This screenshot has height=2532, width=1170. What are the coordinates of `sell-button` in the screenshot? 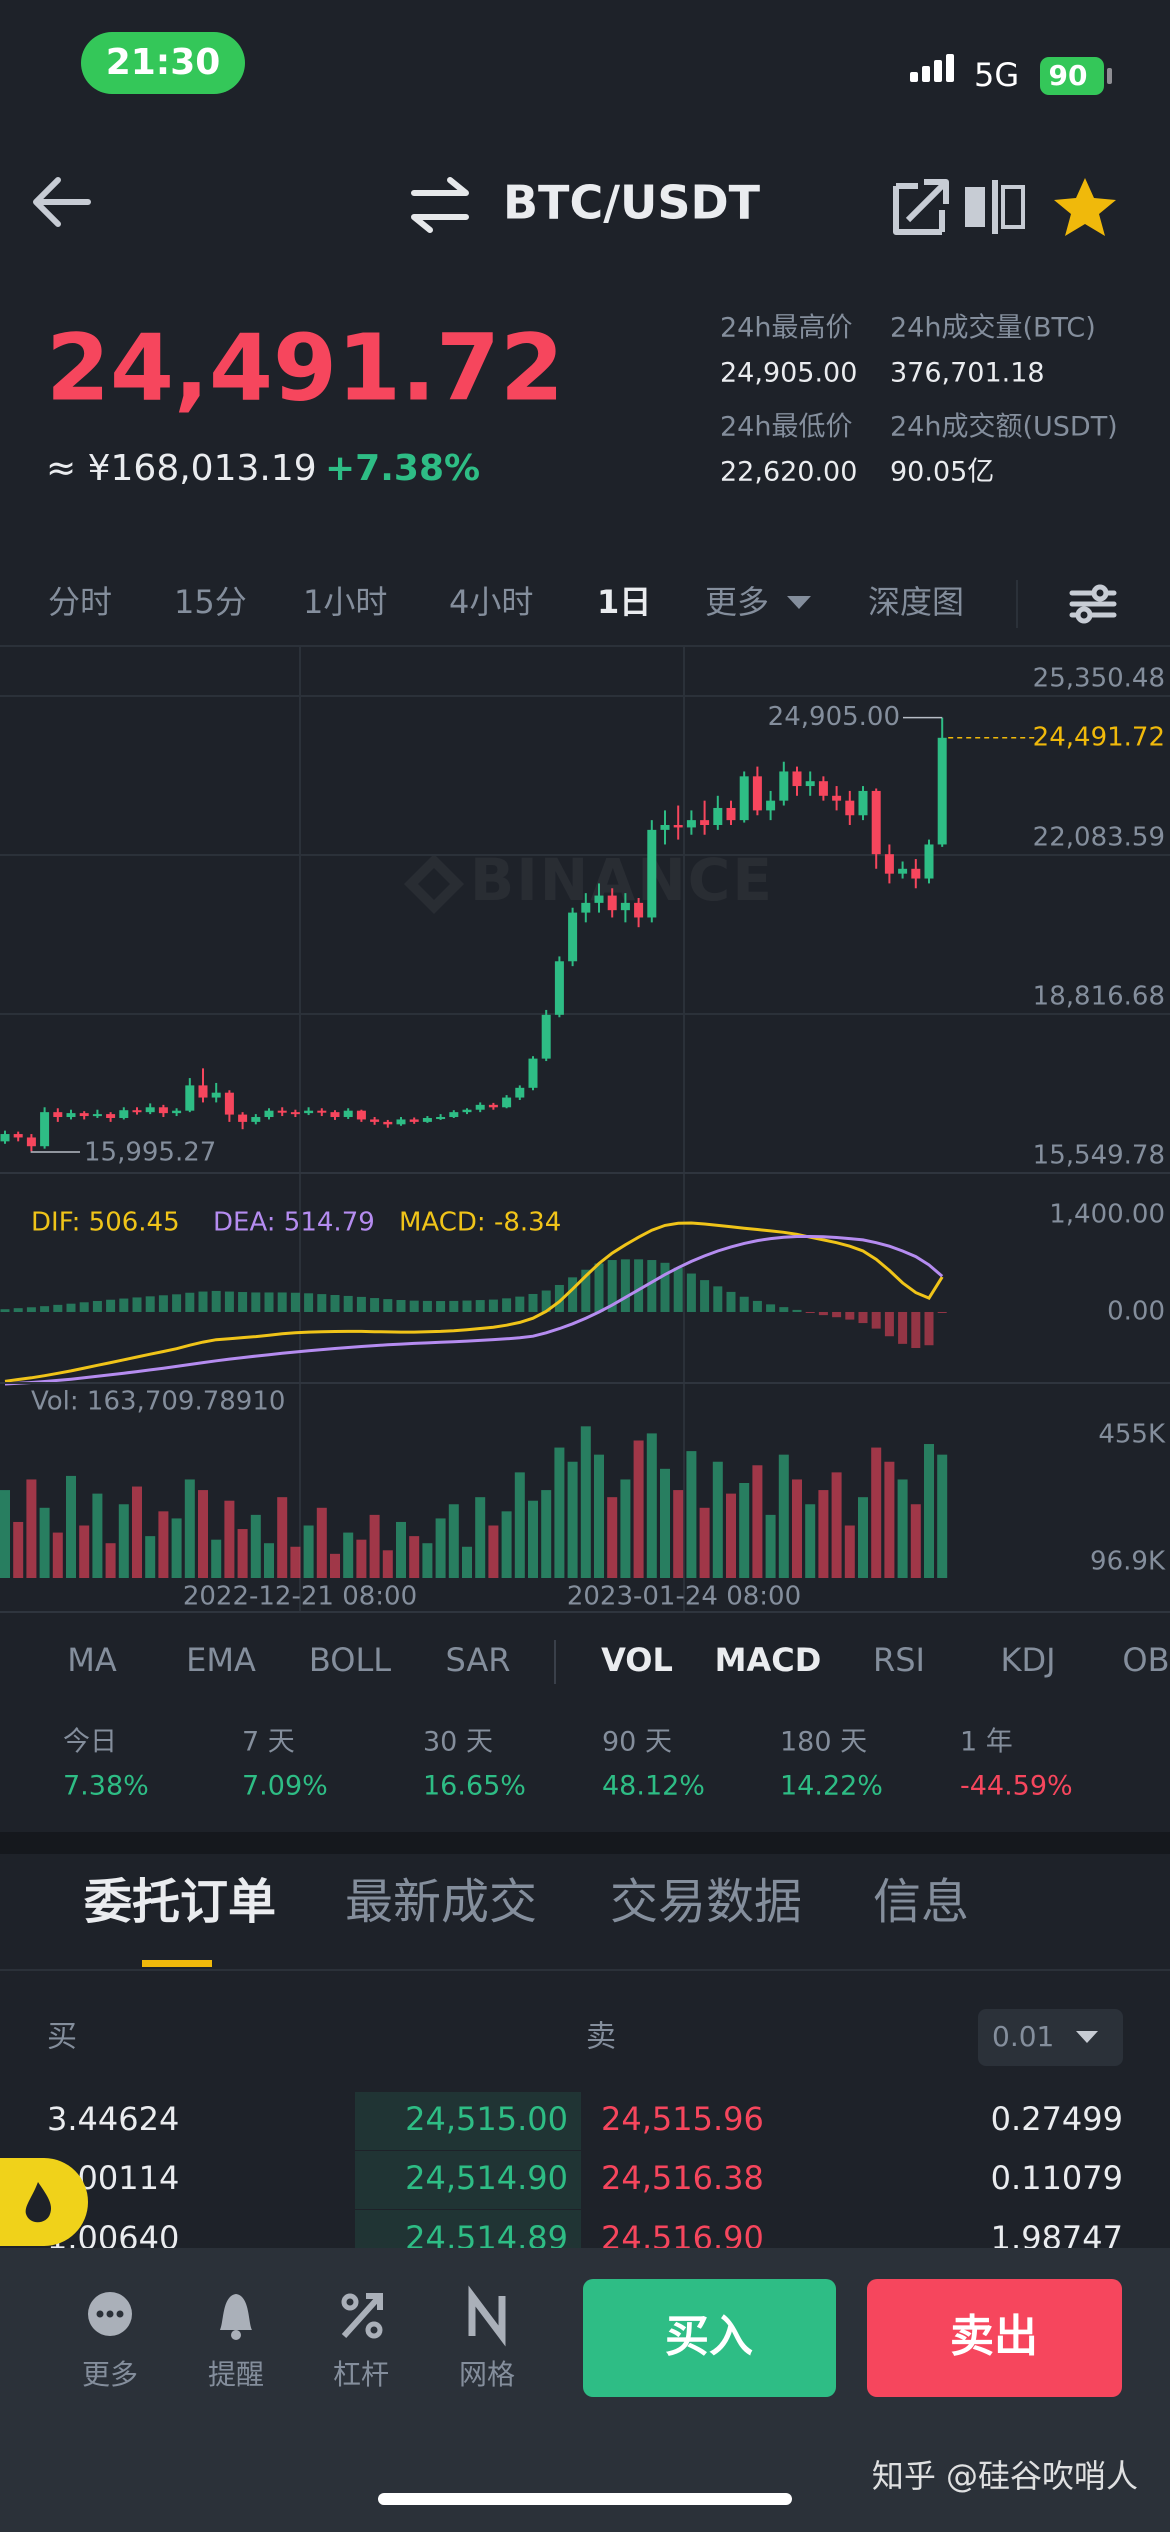 It's located at (994, 2338).